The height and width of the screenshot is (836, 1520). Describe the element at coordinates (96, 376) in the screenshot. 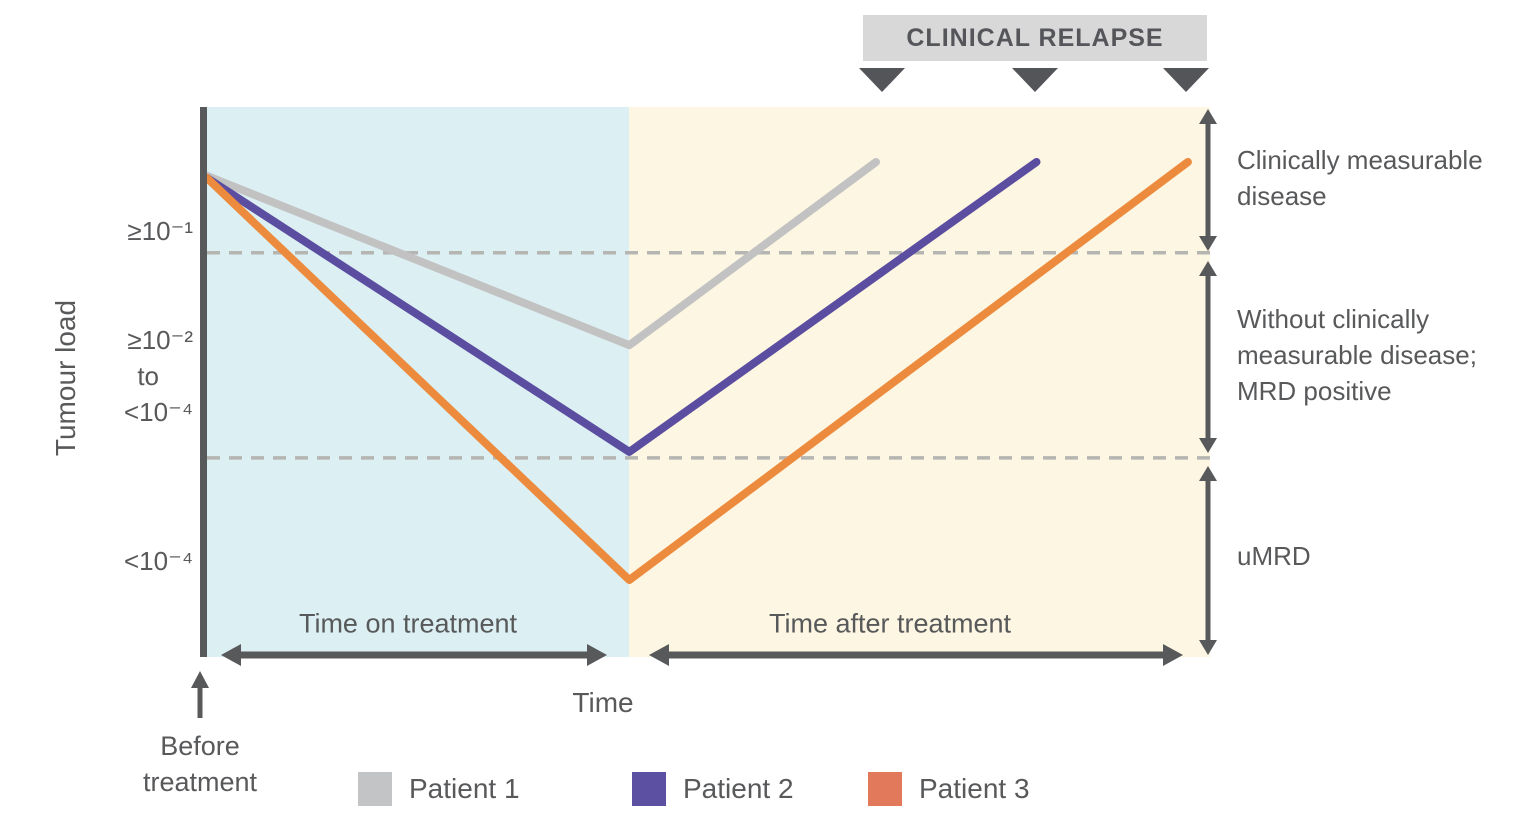

I see `y-tick-mid: ≥10⁻² to <10⁻⁴` at that location.